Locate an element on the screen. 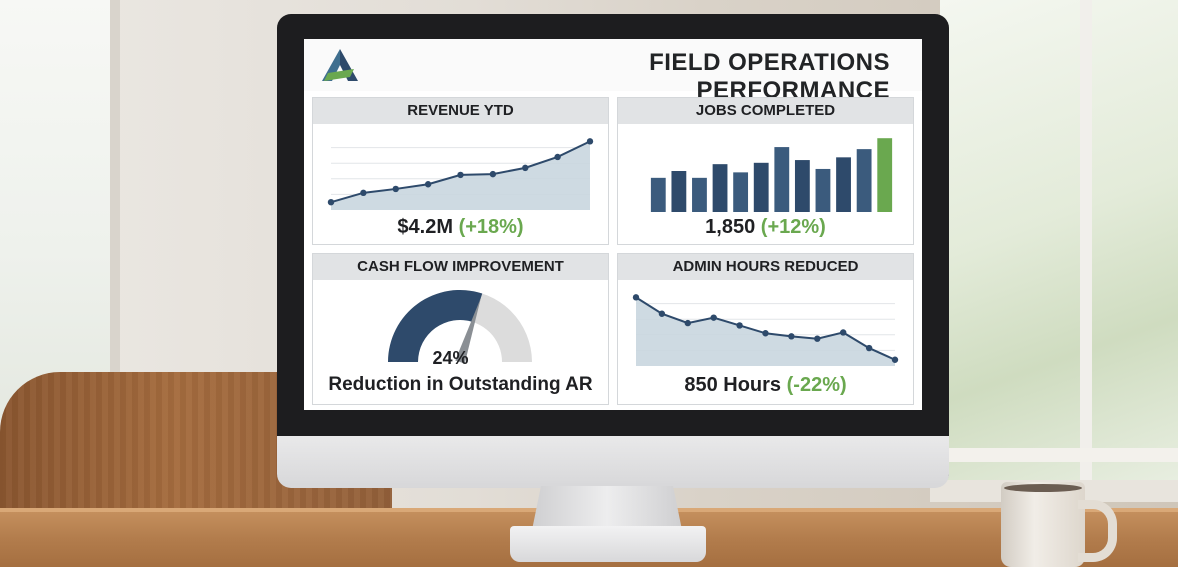  window-frame-rail is located at coordinates (1059, 455).